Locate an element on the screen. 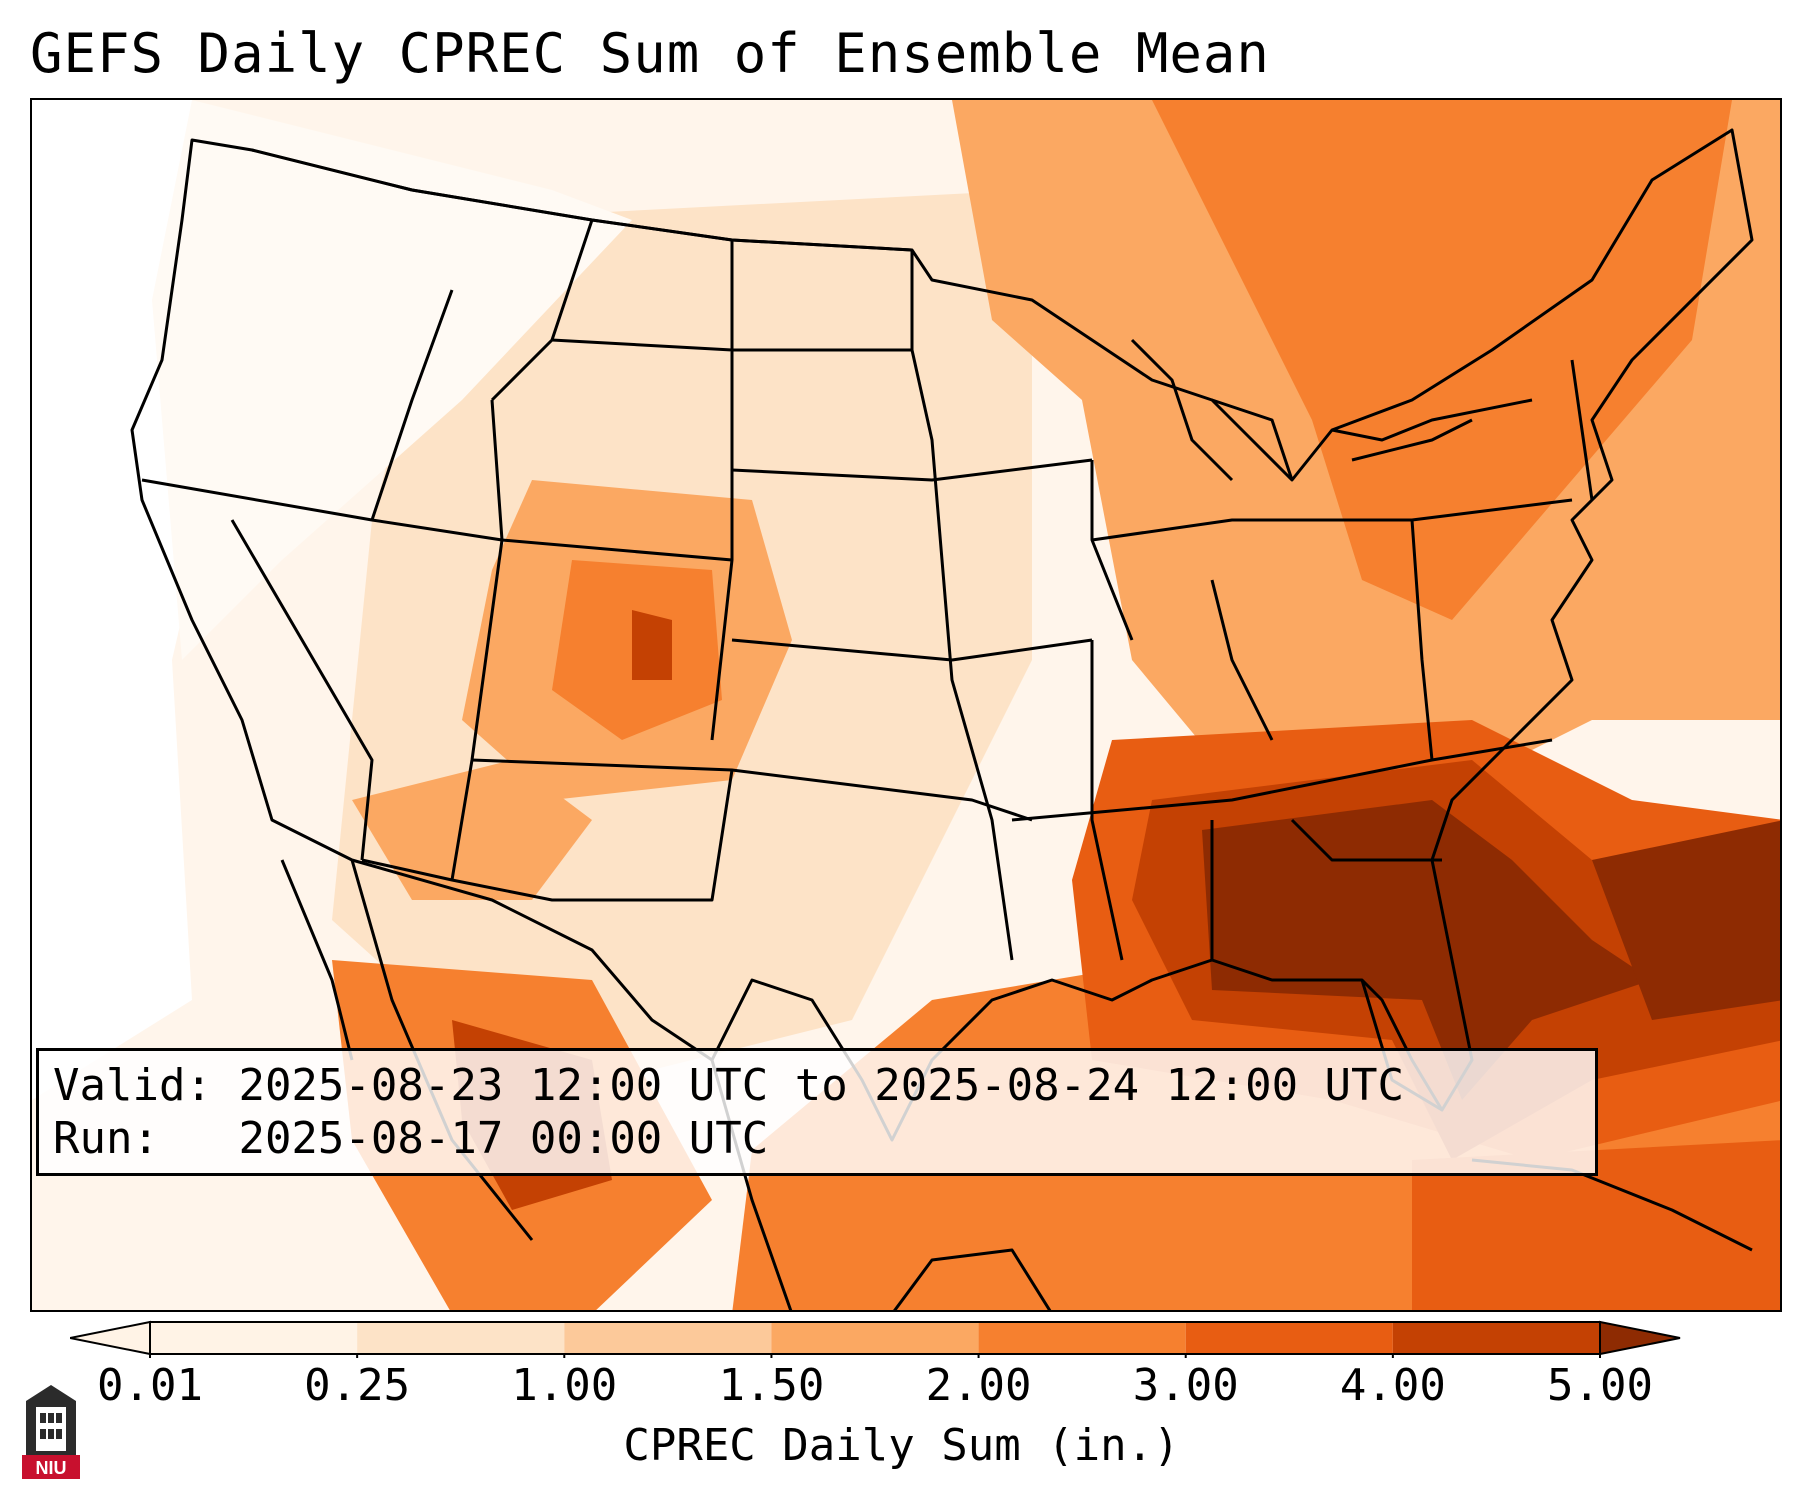 This screenshot has height=1500, width=1803. colorbar-outline is located at coordinates (875, 1338).